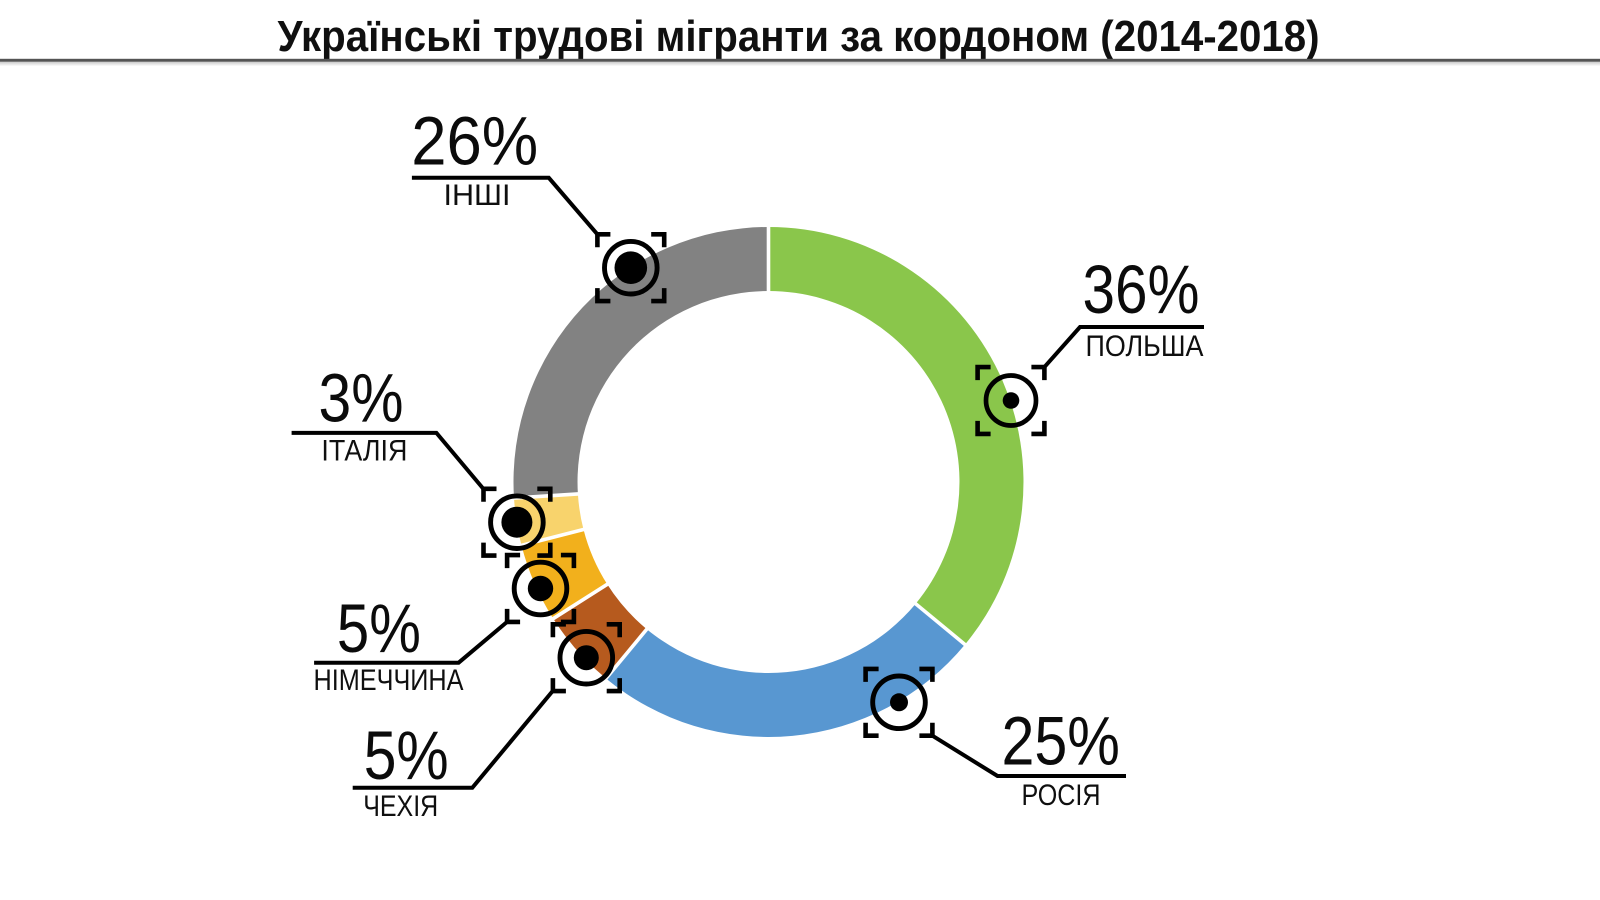 Image resolution: width=1600 pixels, height=900 pixels. Describe the element at coordinates (1061, 795) in the screenshot. I see `svg-text: РОСІЯ` at that location.